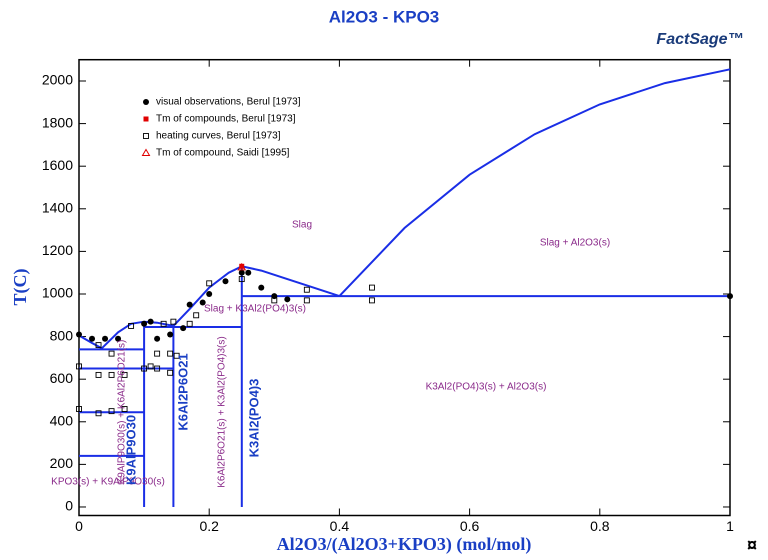  I want to click on x-tick-label: 0.8, so click(600, 526).